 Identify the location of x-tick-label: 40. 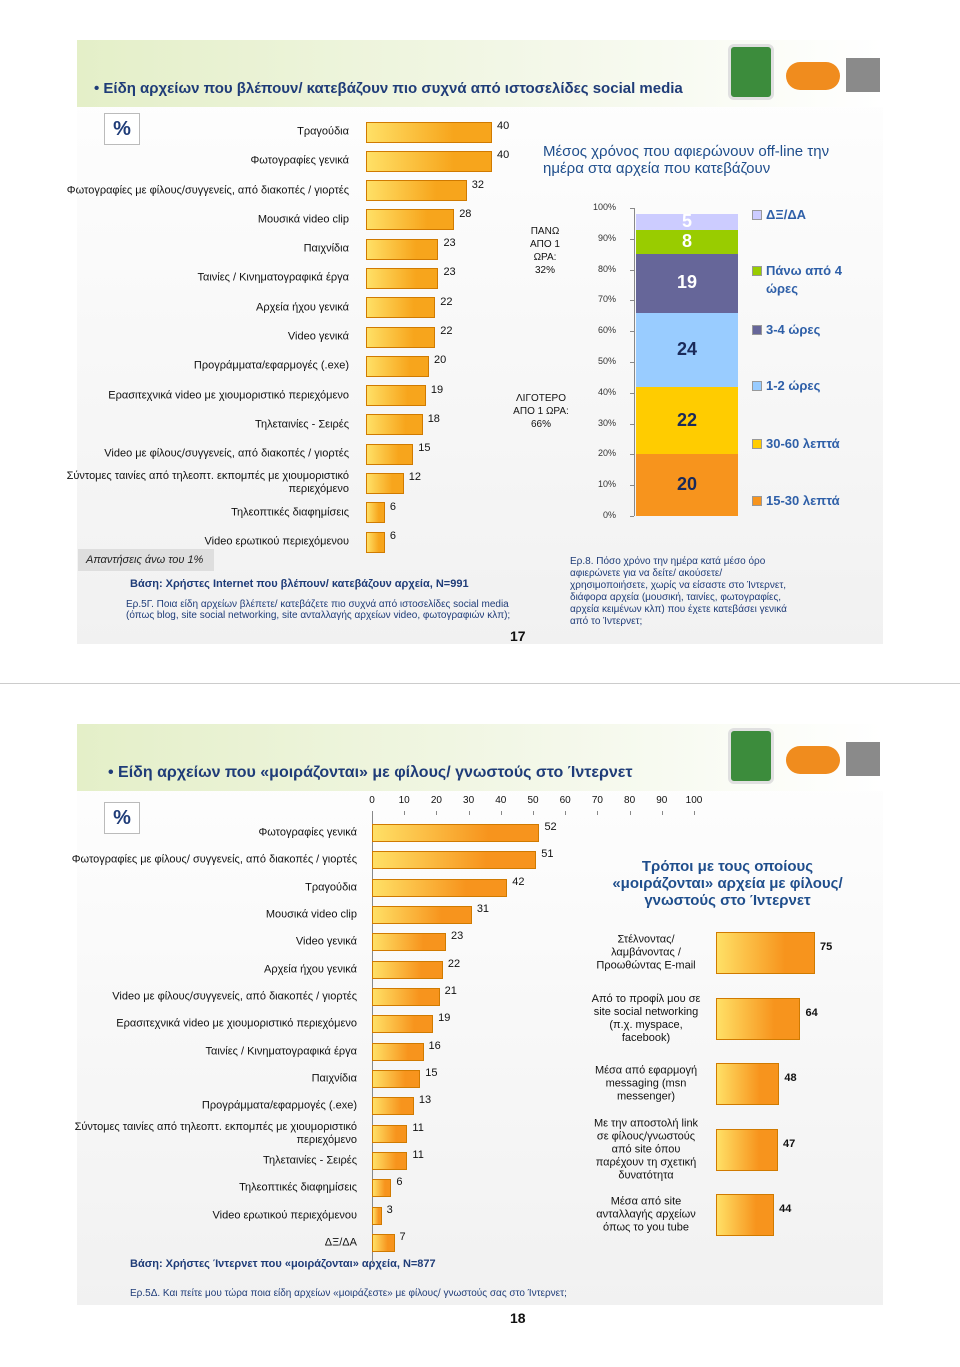
(501, 800).